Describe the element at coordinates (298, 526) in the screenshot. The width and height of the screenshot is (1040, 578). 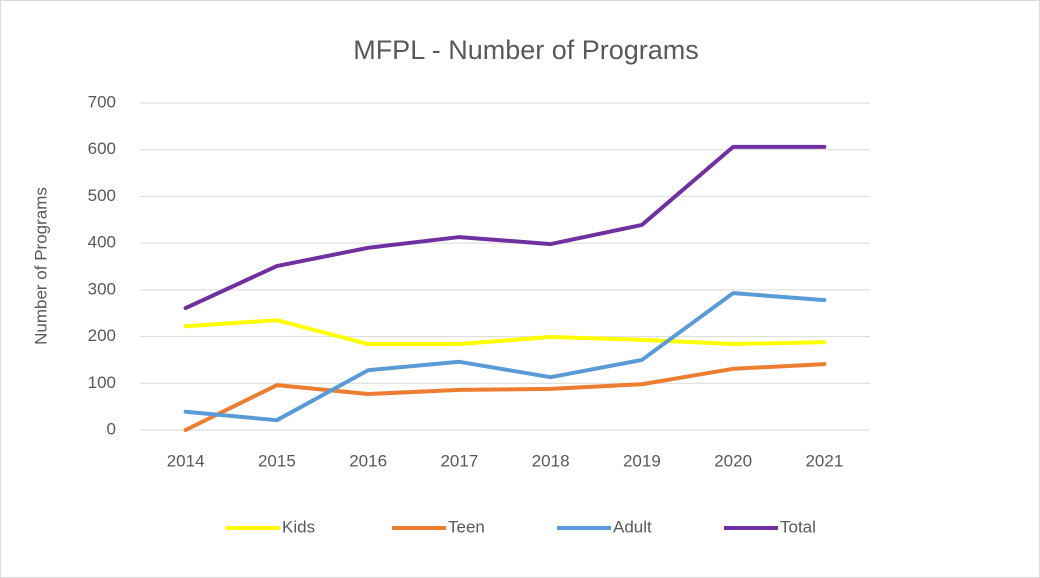
I see `legend-label: Kids` at that location.